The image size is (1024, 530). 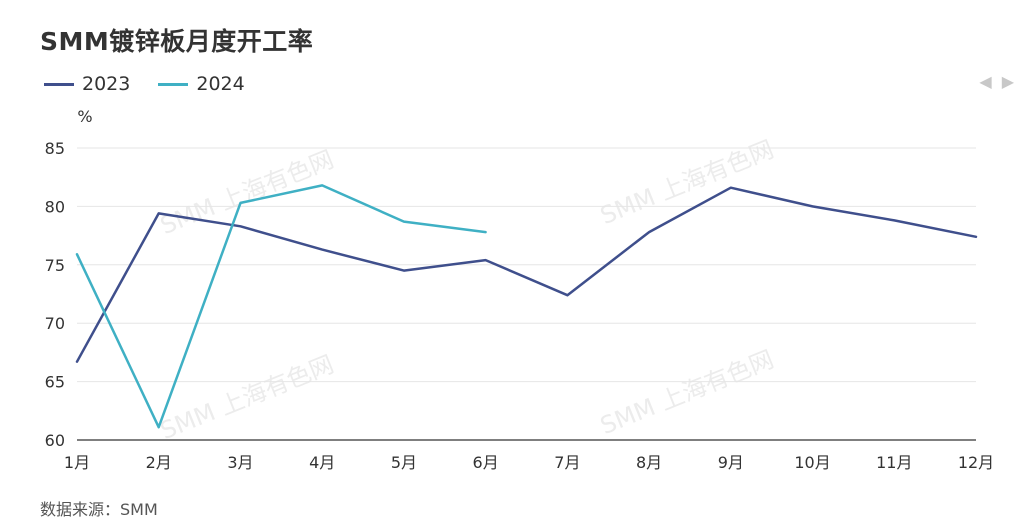 I want to click on x-tick-label-9: 9月, so click(x=731, y=462).